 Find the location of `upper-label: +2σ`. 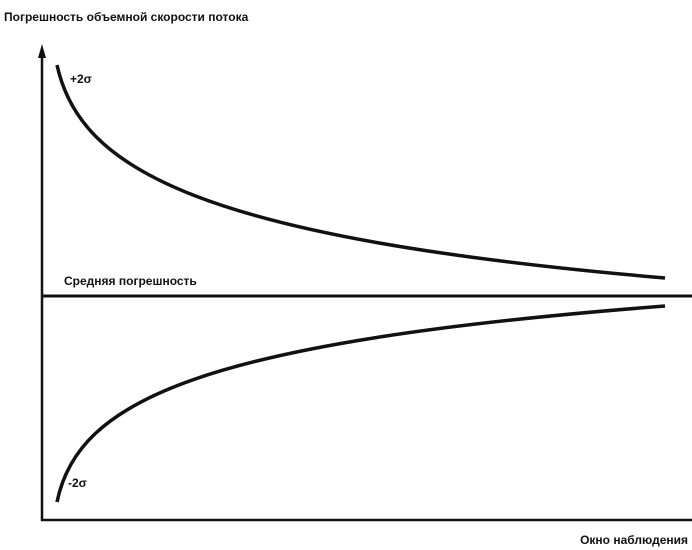

upper-label: +2σ is located at coordinates (81, 79).